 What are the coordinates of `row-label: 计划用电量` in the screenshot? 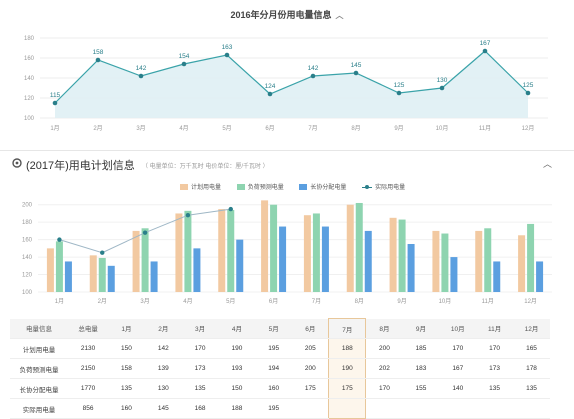 It's located at (39, 348).